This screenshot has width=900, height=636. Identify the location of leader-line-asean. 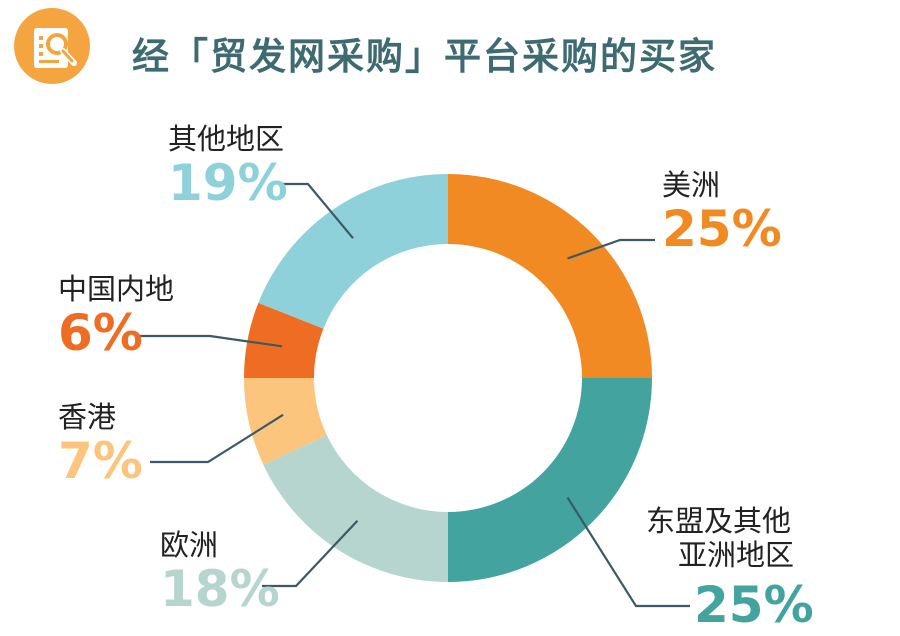
(628, 552).